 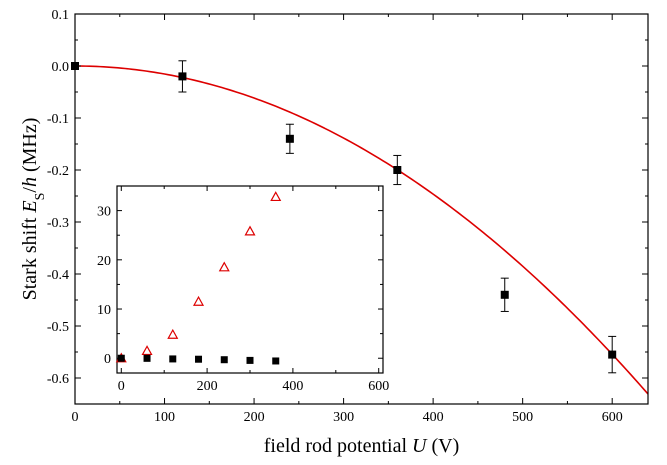 What do you see at coordinates (33, 209) in the screenshot?
I see `y-axis-title: Stark shift ES/h (MHz)` at bounding box center [33, 209].